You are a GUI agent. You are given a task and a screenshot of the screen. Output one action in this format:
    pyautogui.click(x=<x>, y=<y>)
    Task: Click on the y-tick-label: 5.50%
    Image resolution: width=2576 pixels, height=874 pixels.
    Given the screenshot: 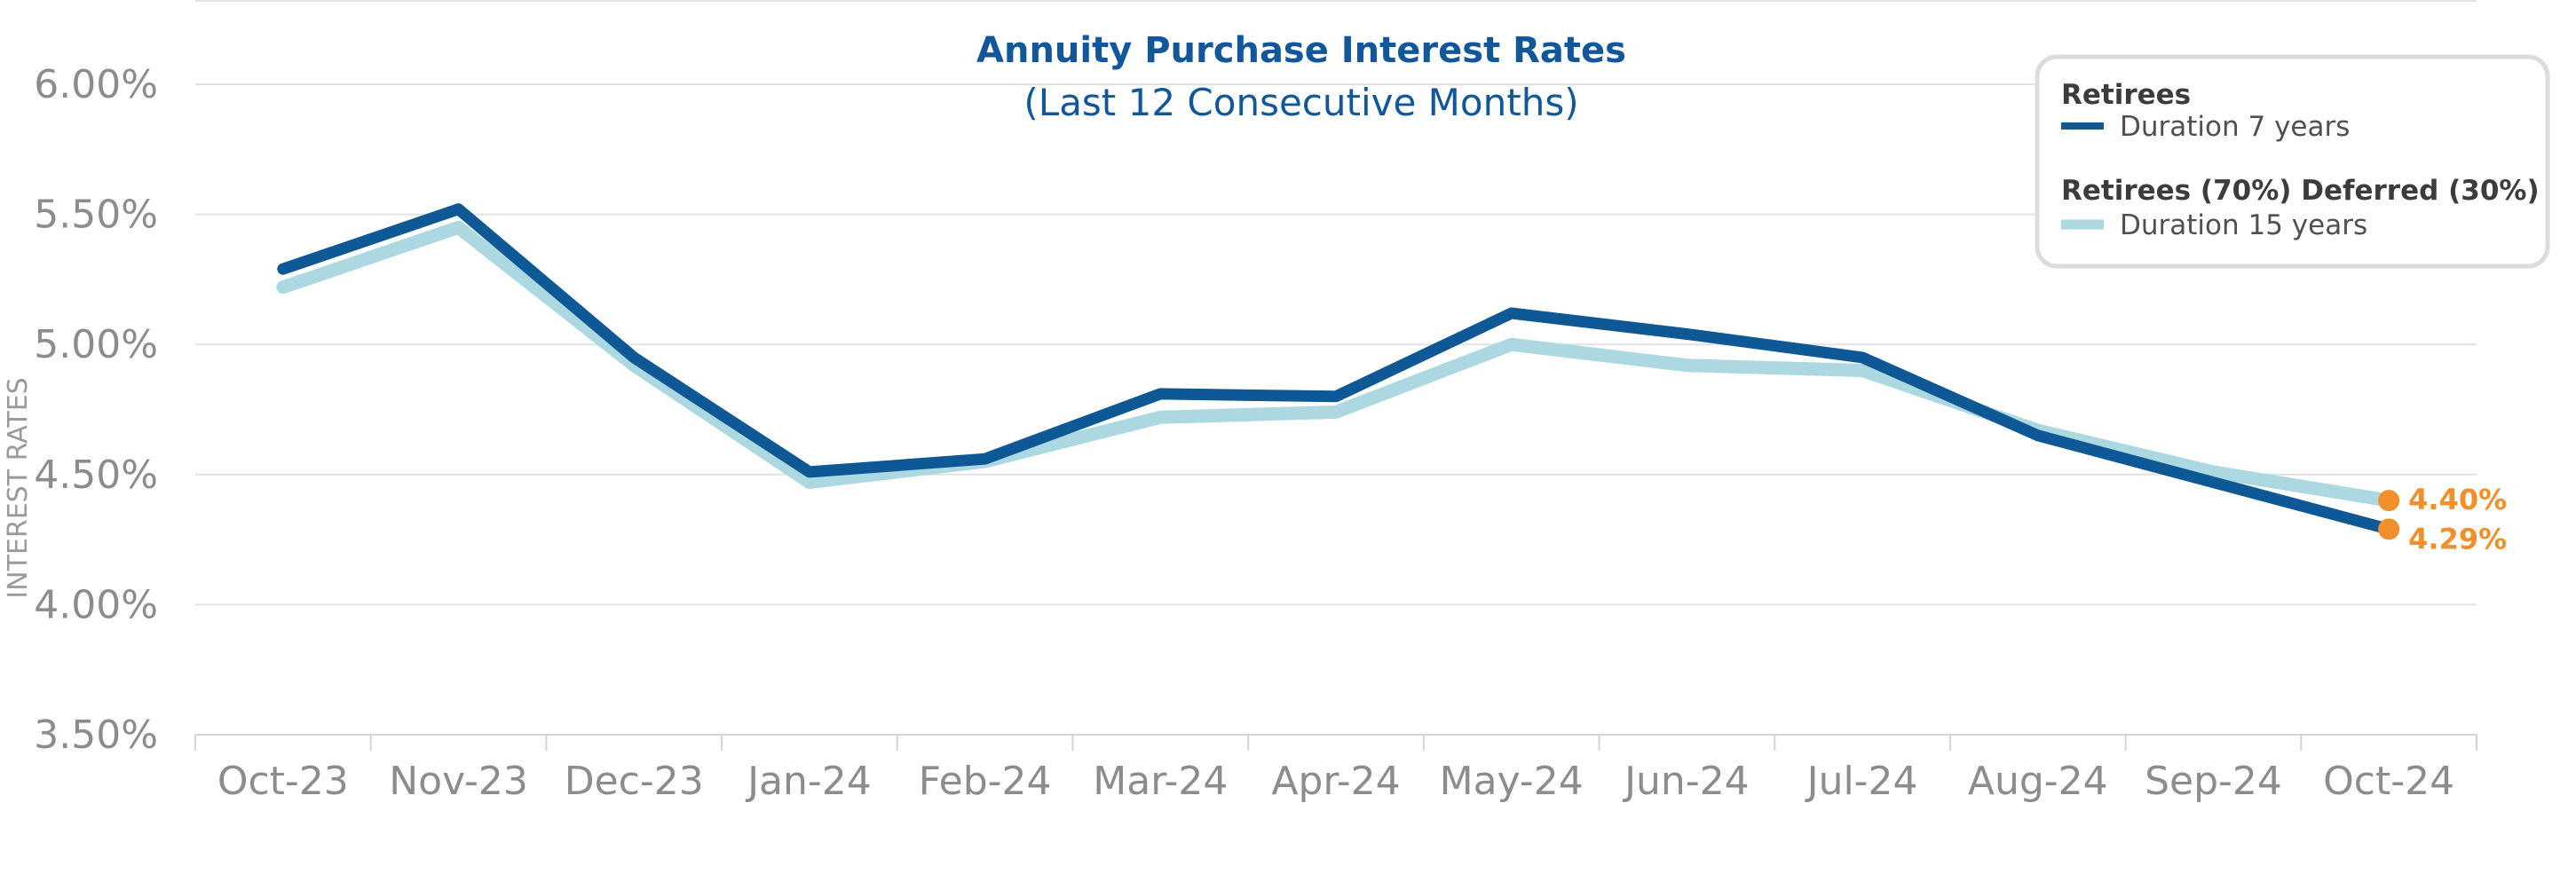 What is the action you would take?
    pyautogui.click(x=96, y=215)
    